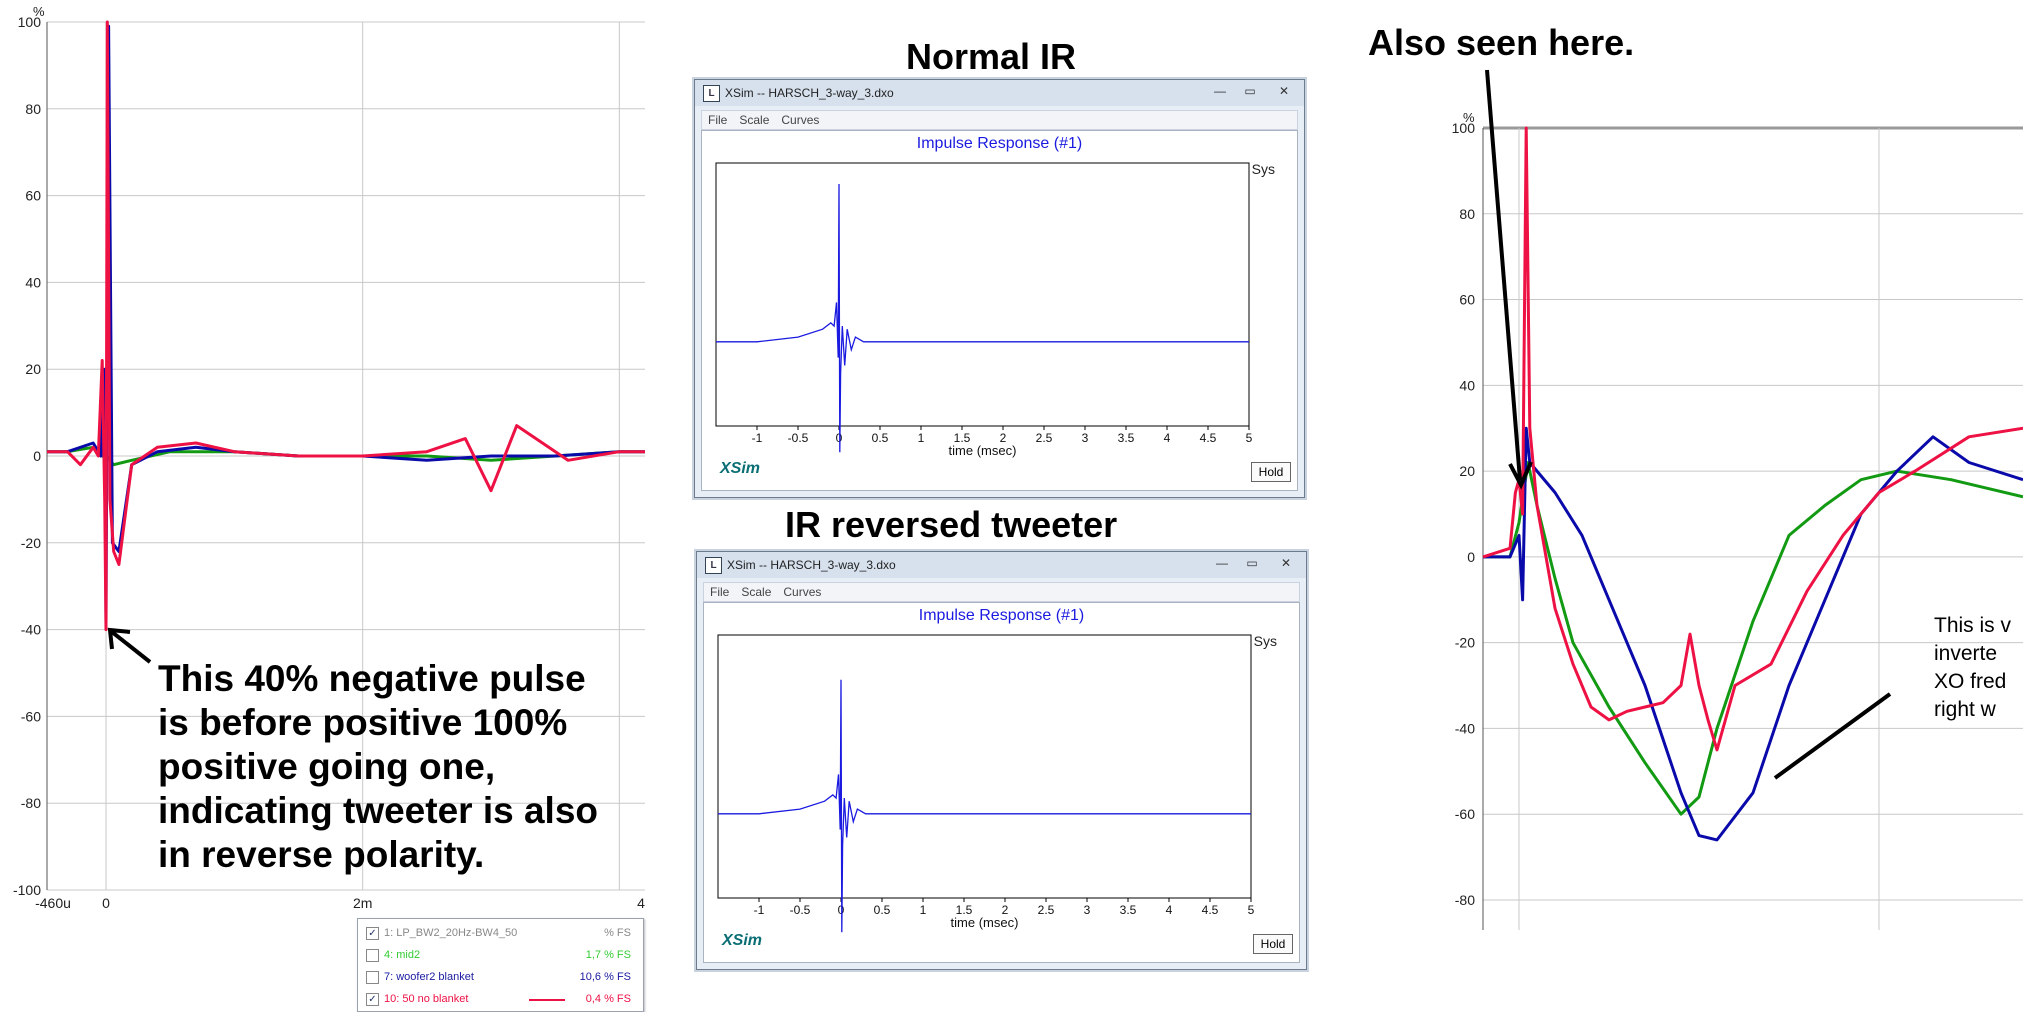  I want to click on app-icon: L, so click(713, 565).